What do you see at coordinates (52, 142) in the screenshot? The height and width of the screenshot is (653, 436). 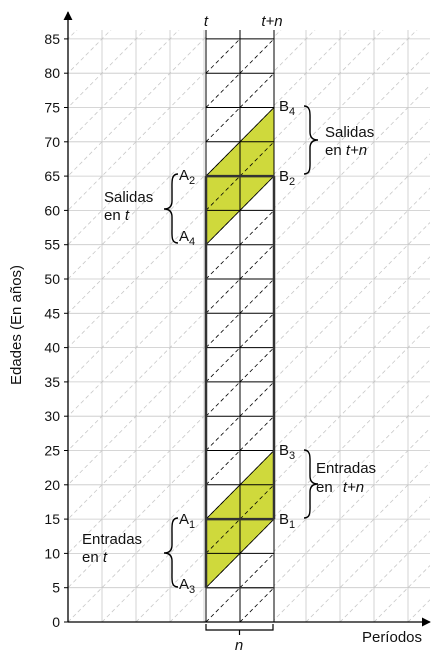 I see `y-tick-label: 70` at bounding box center [52, 142].